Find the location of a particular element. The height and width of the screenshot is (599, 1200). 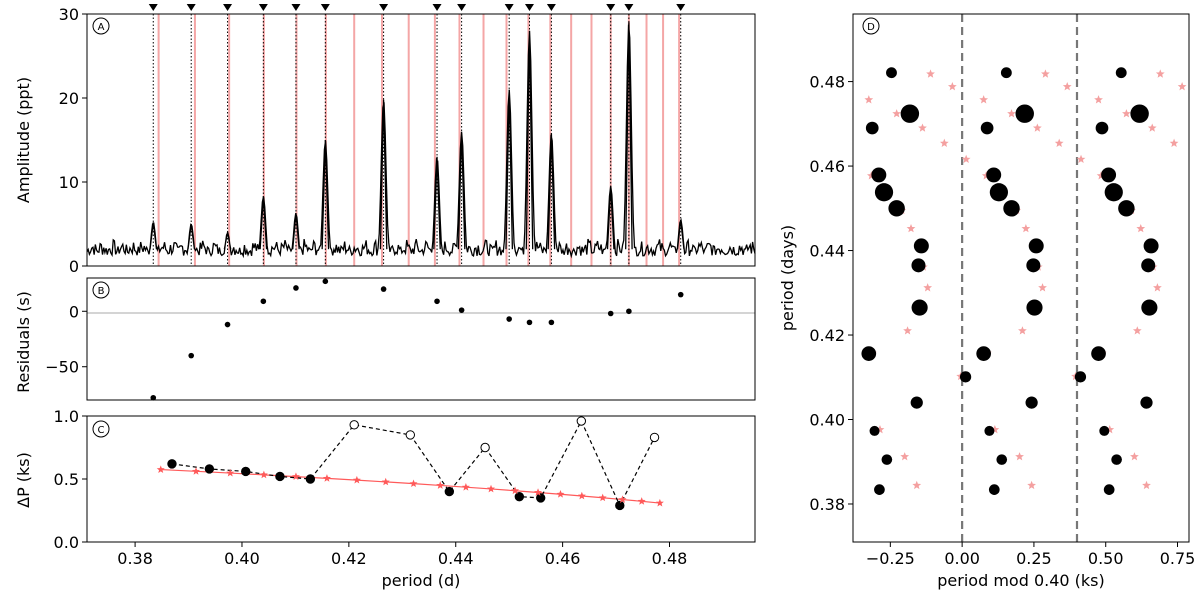

x-tick-label: 0.48 is located at coordinates (670, 558).